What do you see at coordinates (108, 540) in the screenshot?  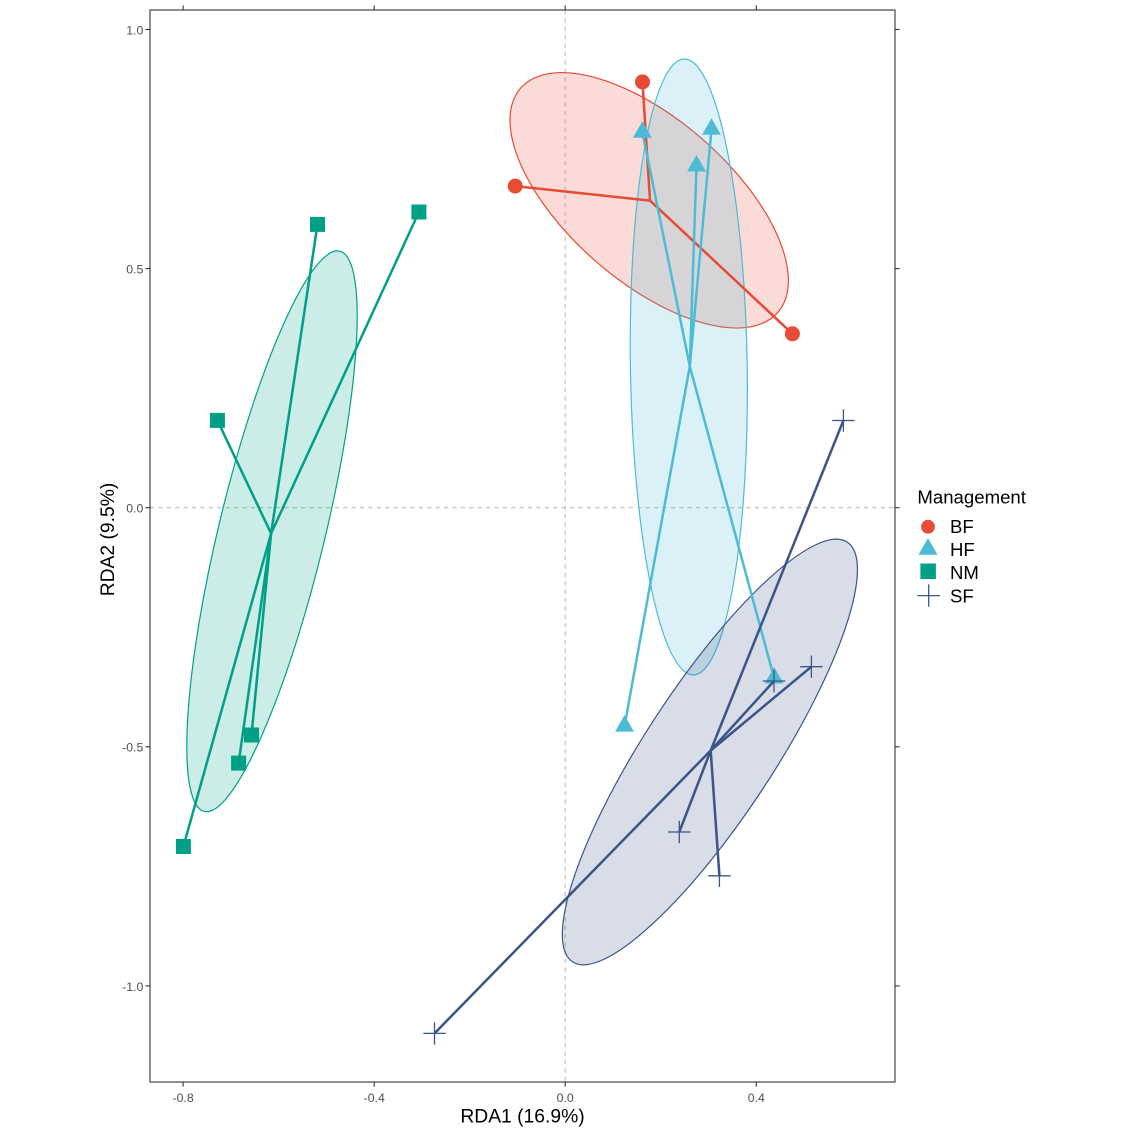 I see `svg-text: RDA2 (9.5%)` at bounding box center [108, 540].